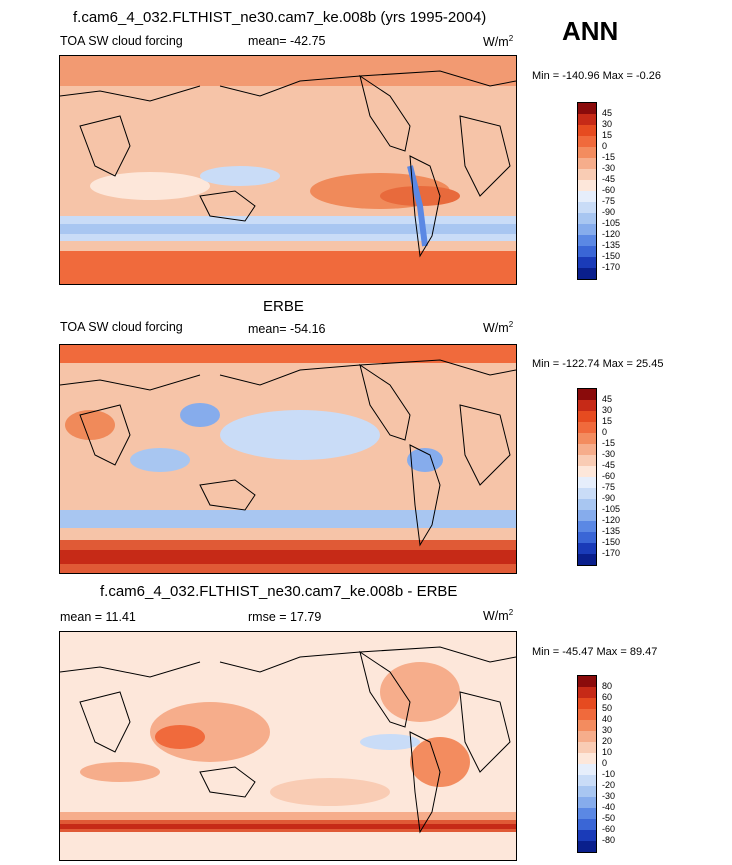 The height and width of the screenshot is (865, 732). I want to click on panel1-colorbar-tick: -75, so click(609, 201).